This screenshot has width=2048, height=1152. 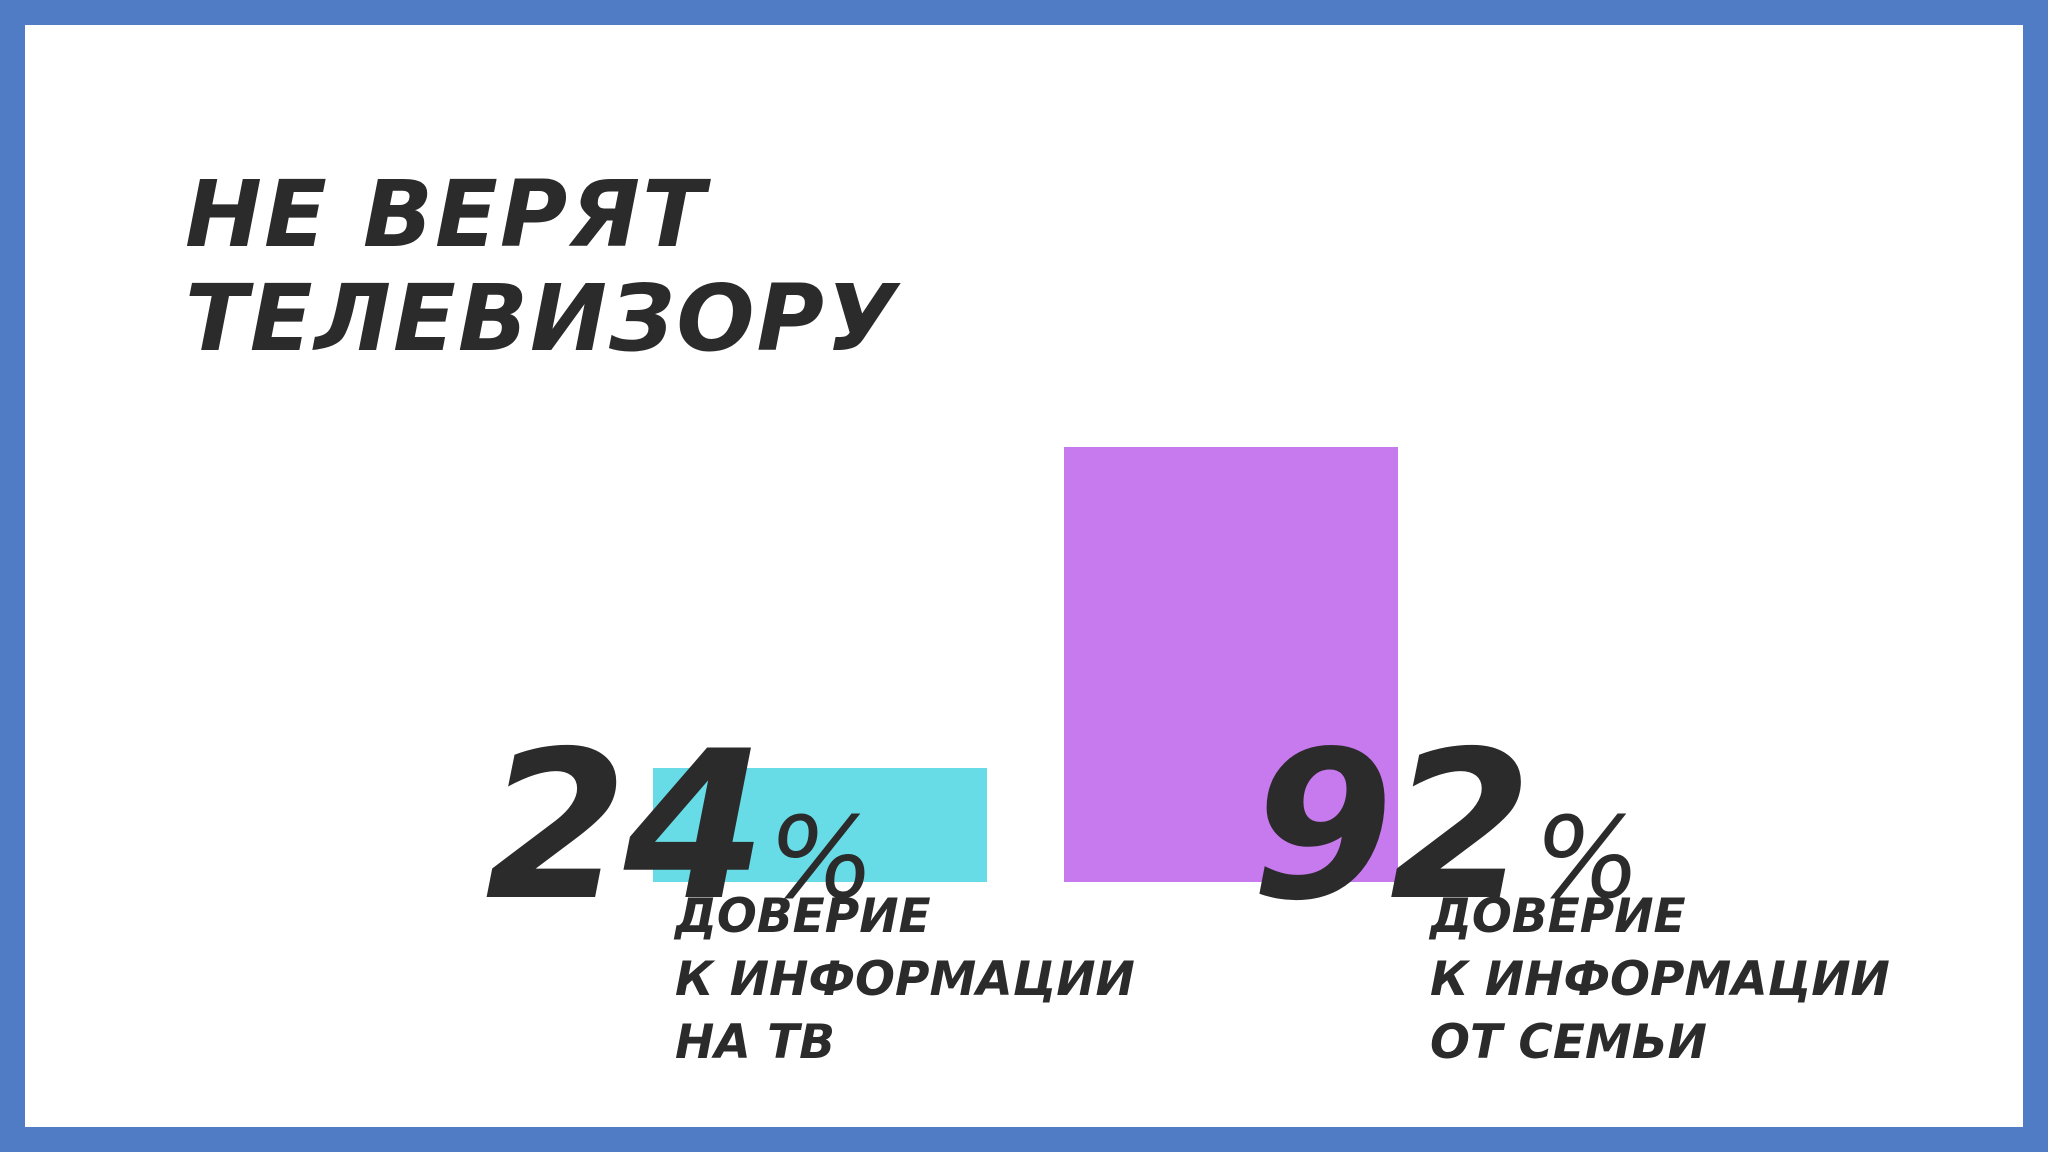 What do you see at coordinates (1231, 664) in the screenshot?
I see `bar-family` at bounding box center [1231, 664].